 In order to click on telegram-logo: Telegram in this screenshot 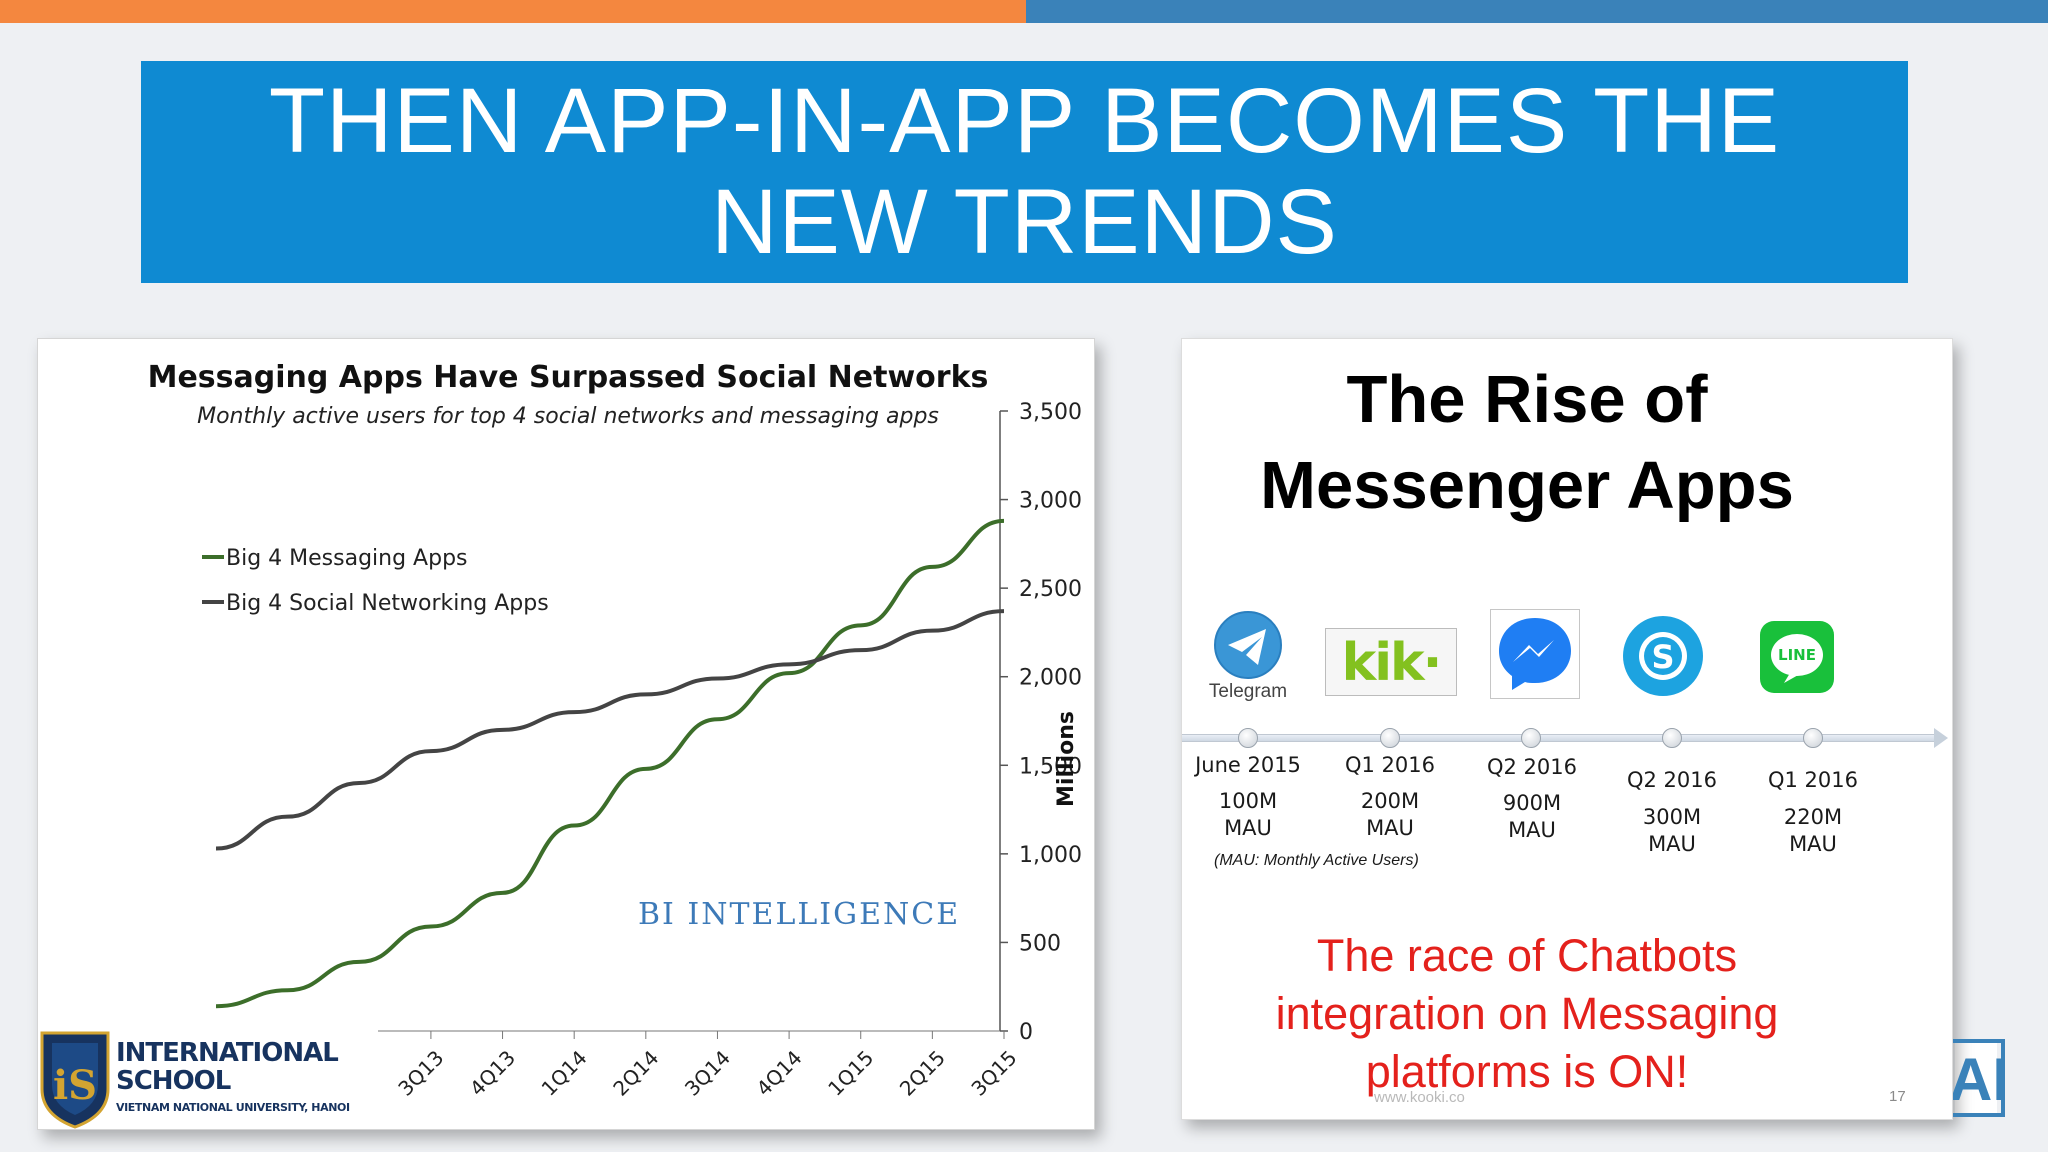, I will do `click(1248, 656)`.